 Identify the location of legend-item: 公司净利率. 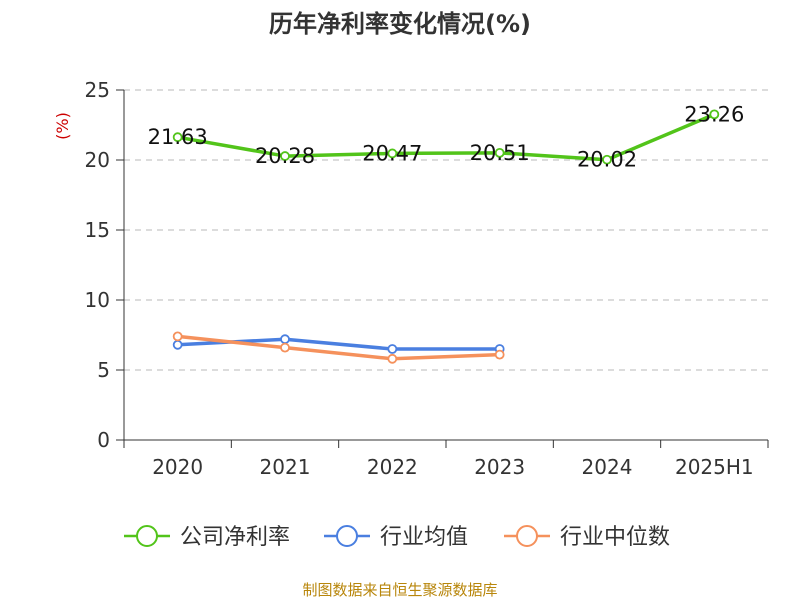
(207, 537).